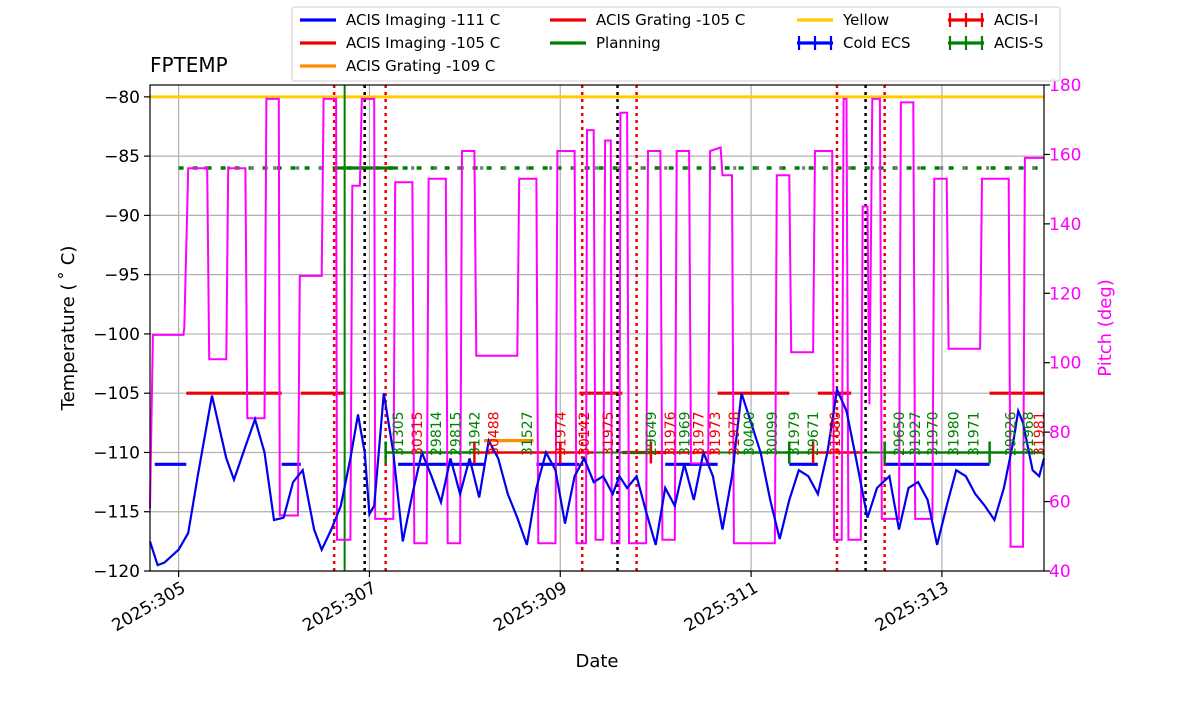 The height and width of the screenshot is (714, 1200). I want to click on y-tick-label: −85, so click(122, 157).